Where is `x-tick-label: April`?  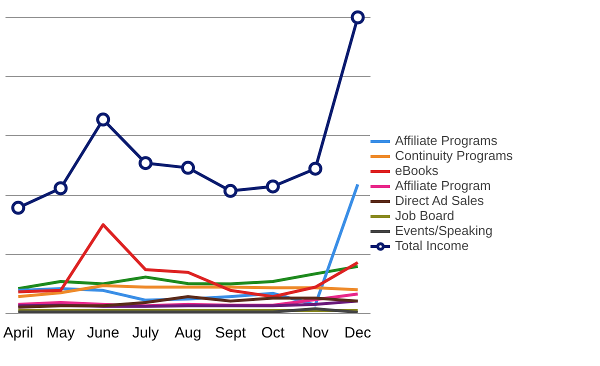 x-tick-label: April is located at coordinates (18, 333).